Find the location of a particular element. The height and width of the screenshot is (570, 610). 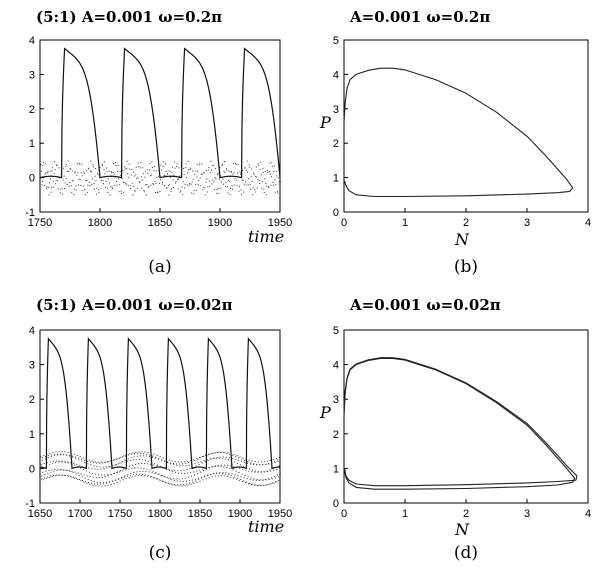

panel-d-caption: (d) is located at coordinates (466, 553).